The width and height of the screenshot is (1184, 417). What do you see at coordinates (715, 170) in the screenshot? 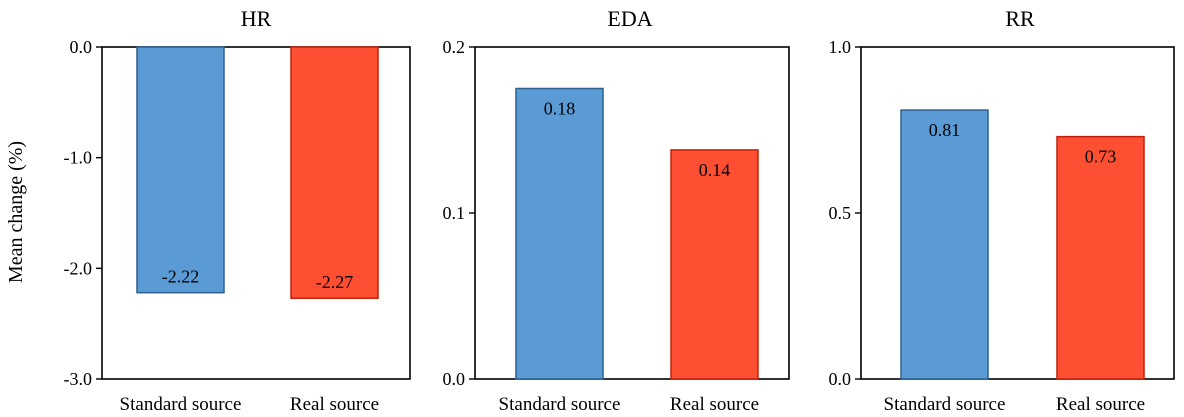
I see `data-label-eda-1: 0.14` at bounding box center [715, 170].